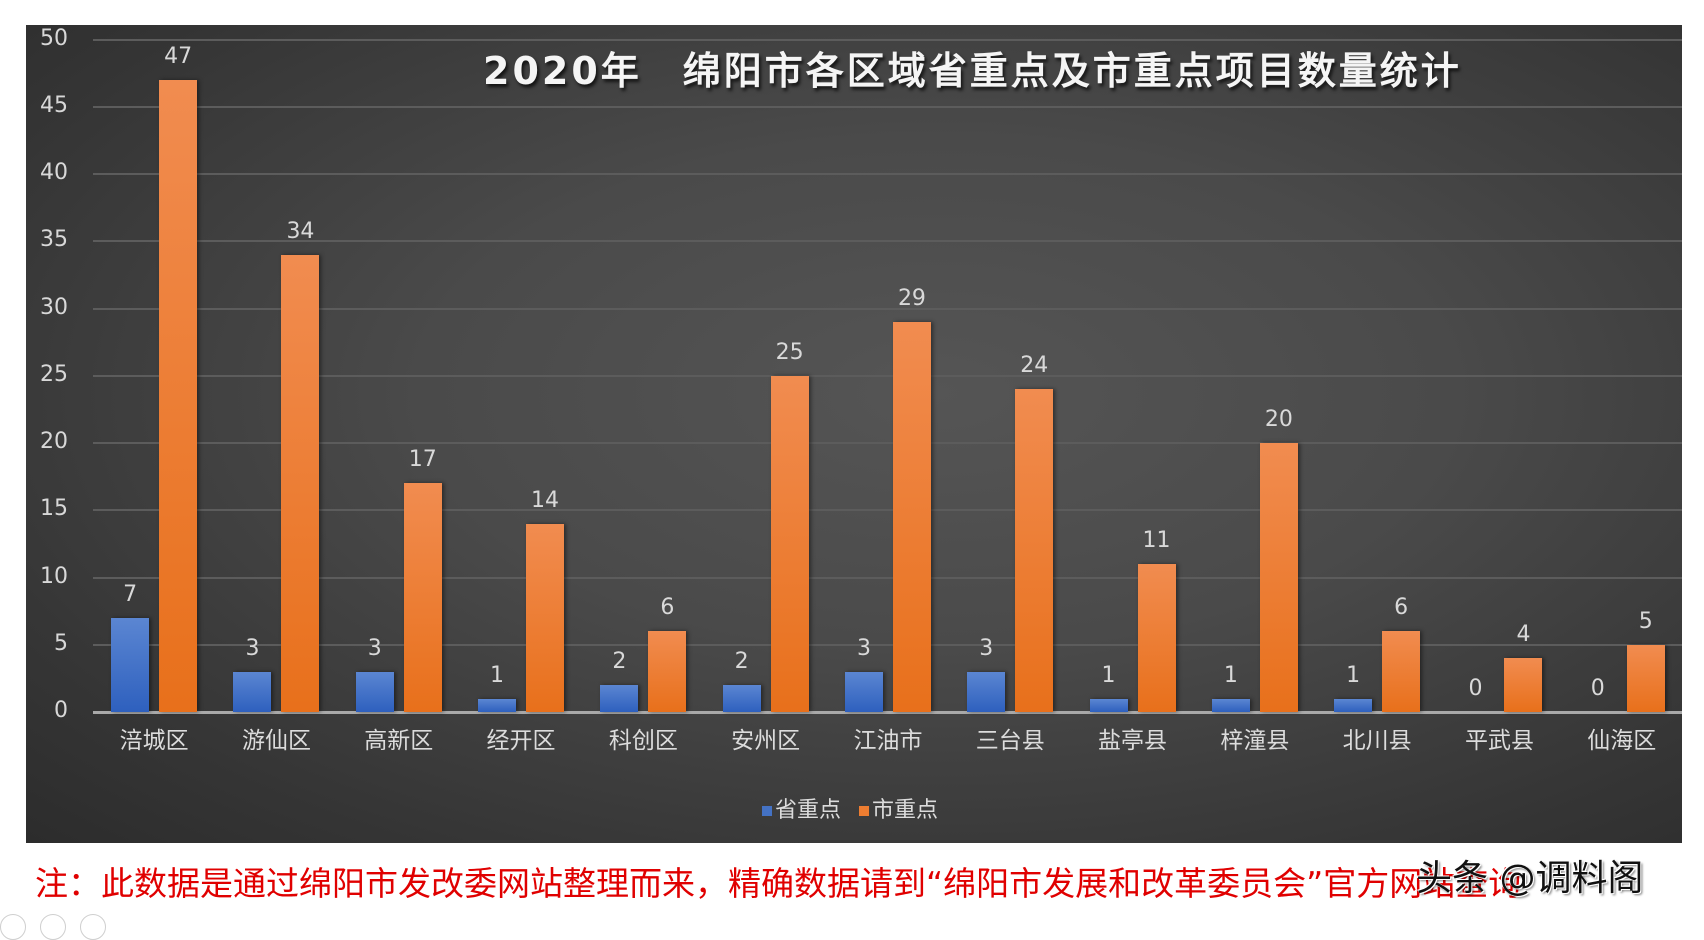 Image resolution: width=1704 pixels, height=940 pixels. I want to click on y-tick-label: 50, so click(54, 38).